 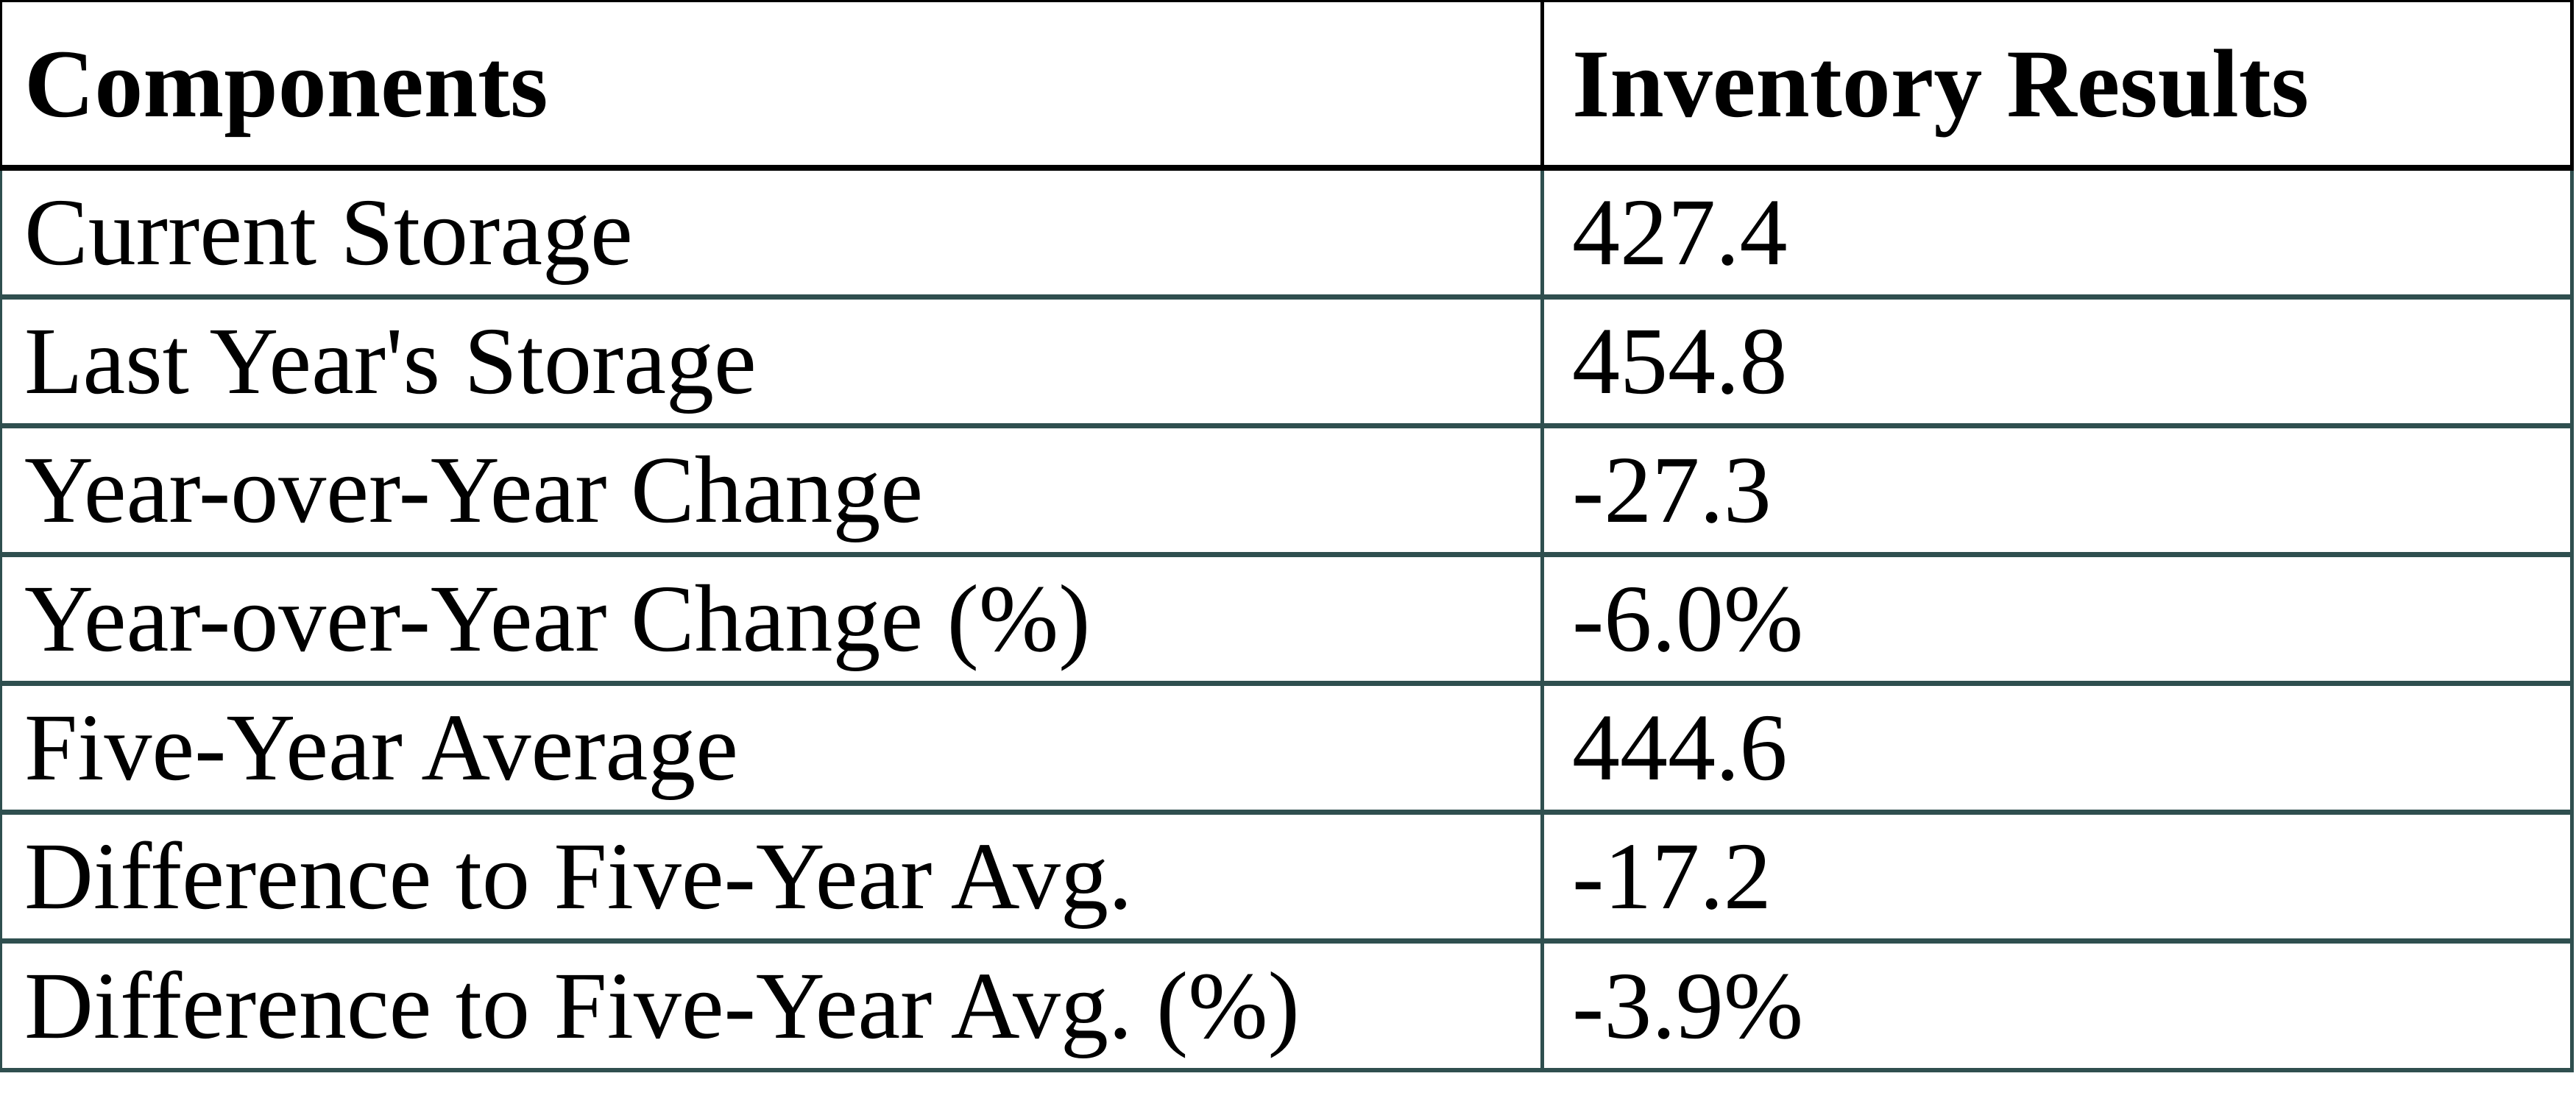 I want to click on table-row: Current Storage 427.4, so click(x=1287, y=236).